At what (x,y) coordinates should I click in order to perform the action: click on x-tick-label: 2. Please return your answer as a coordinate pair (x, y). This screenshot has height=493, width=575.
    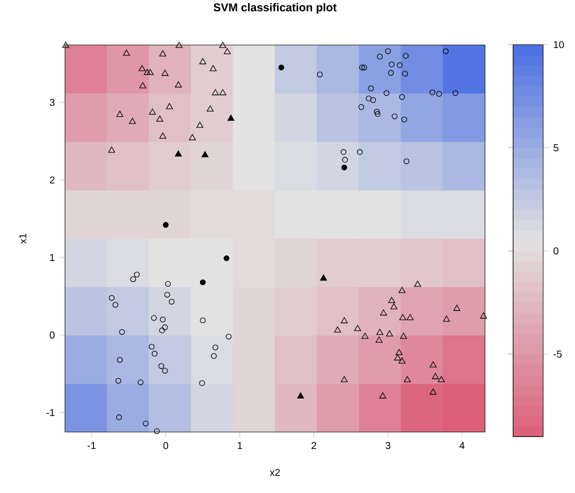
    Looking at the image, I should click on (314, 446).